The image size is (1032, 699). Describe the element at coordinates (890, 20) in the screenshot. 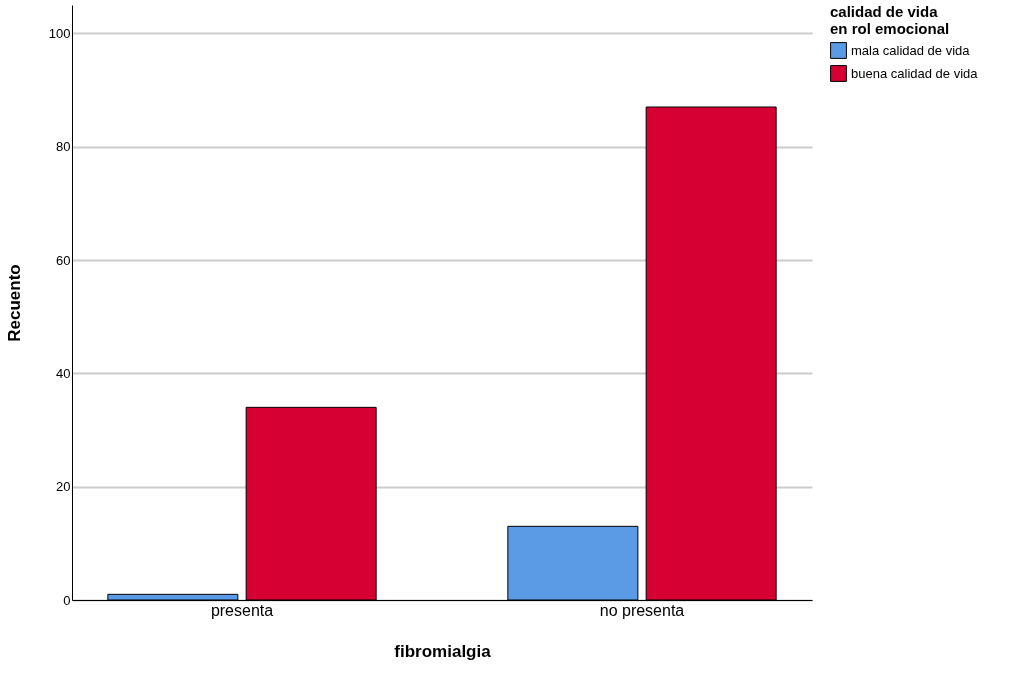

I see `legend-title: calidad de vida en rol emocional` at that location.